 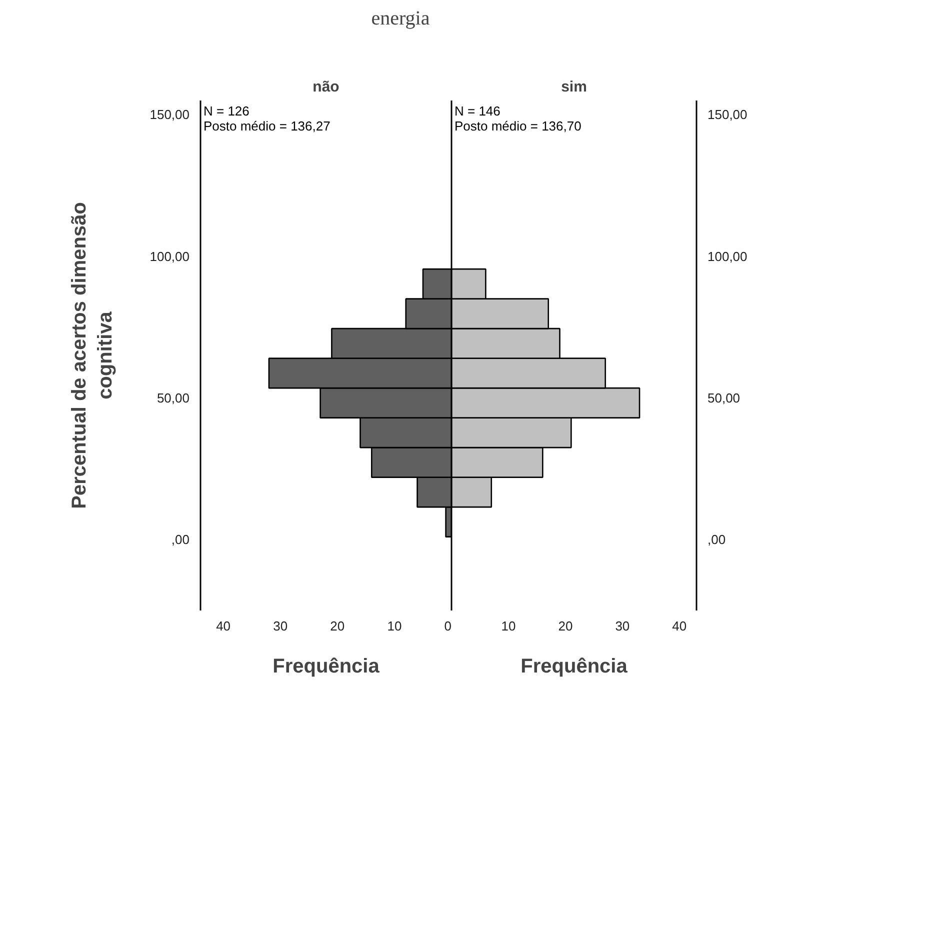 What do you see at coordinates (227, 111) in the screenshot?
I see `annotation: N = 126` at bounding box center [227, 111].